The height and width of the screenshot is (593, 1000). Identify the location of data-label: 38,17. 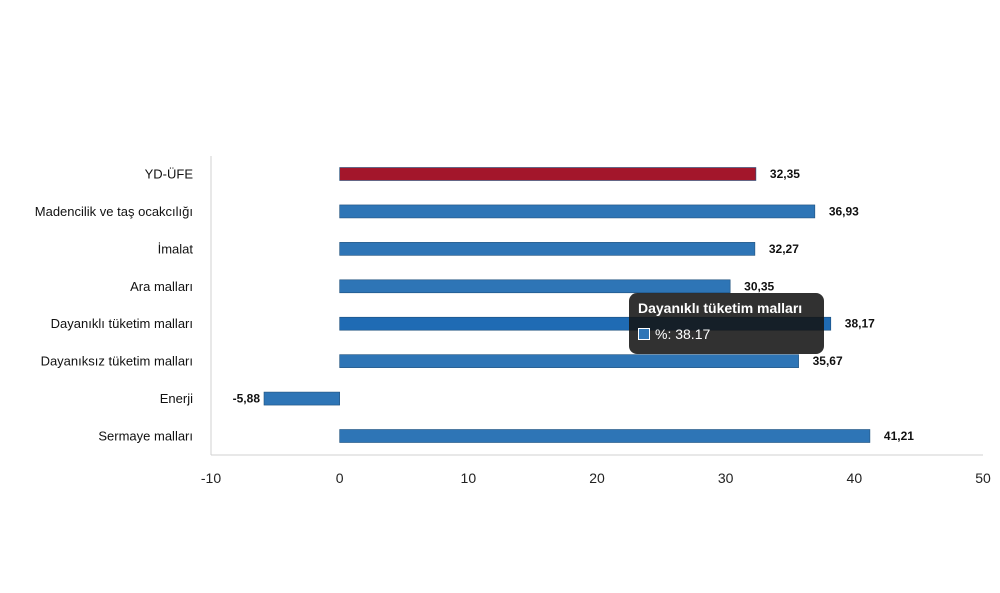
(860, 324).